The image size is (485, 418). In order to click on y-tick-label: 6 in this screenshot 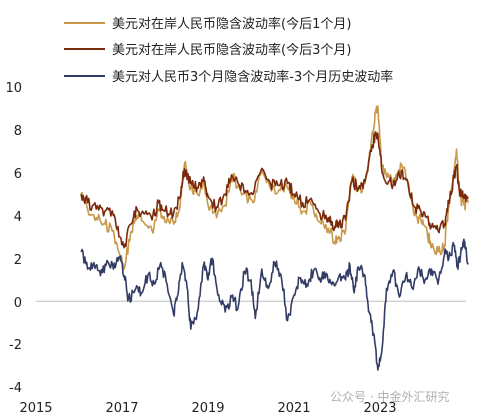, I will do `click(18, 174)`.